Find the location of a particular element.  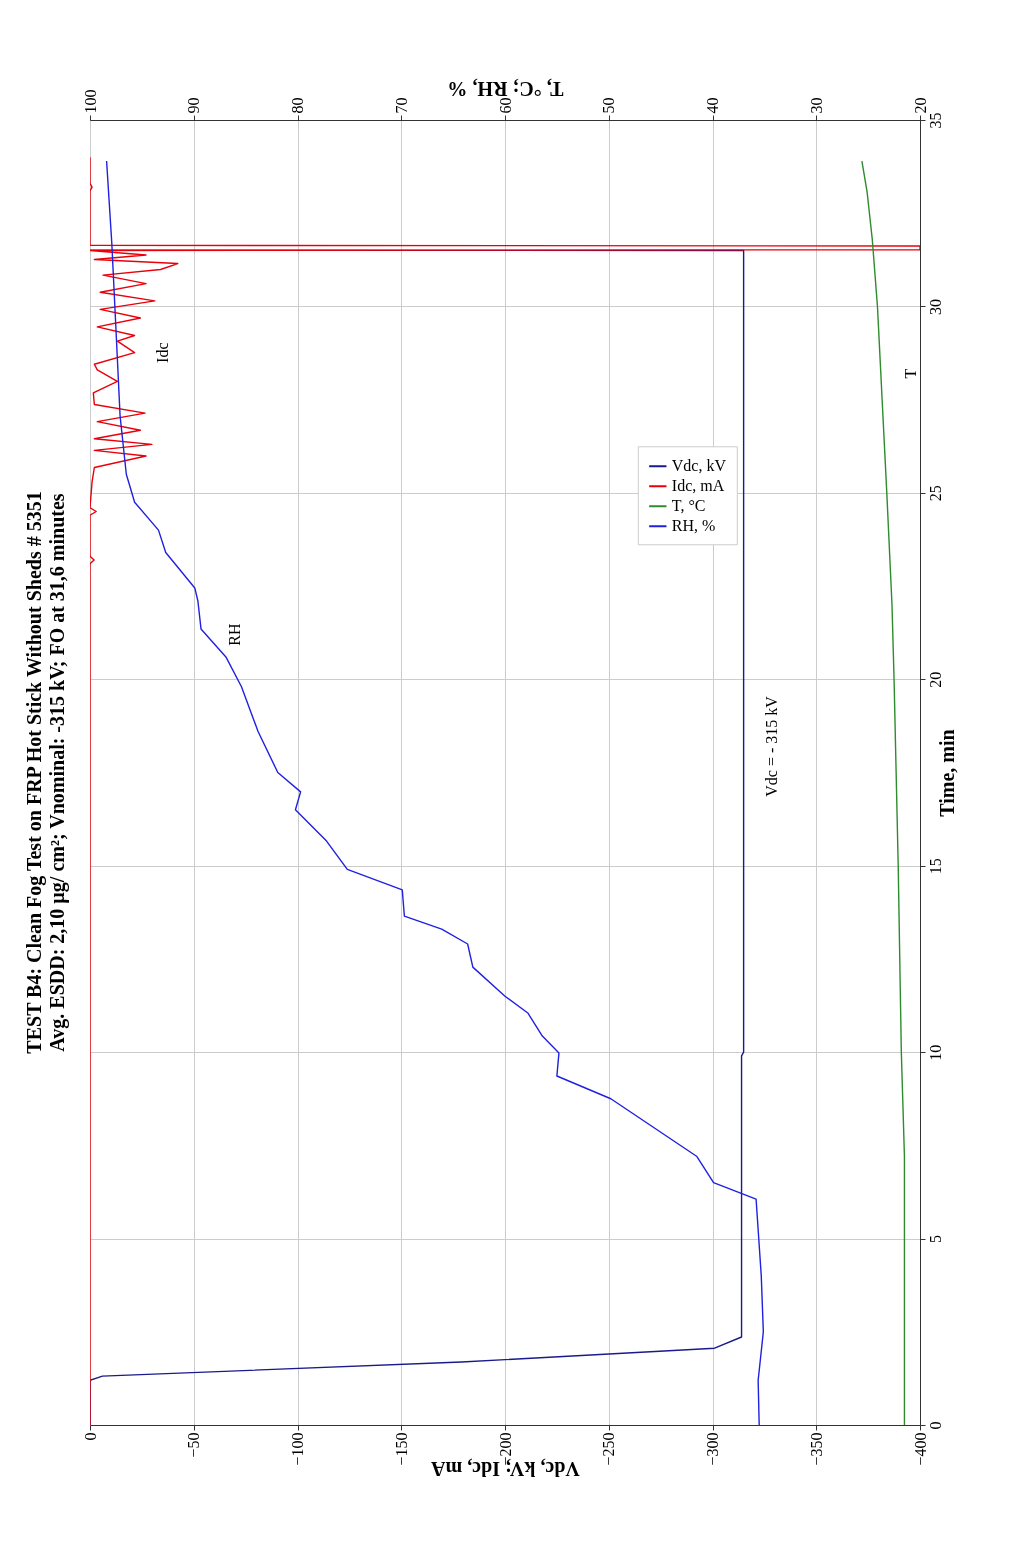

y-tick-label: 35 is located at coordinates (935, 120).